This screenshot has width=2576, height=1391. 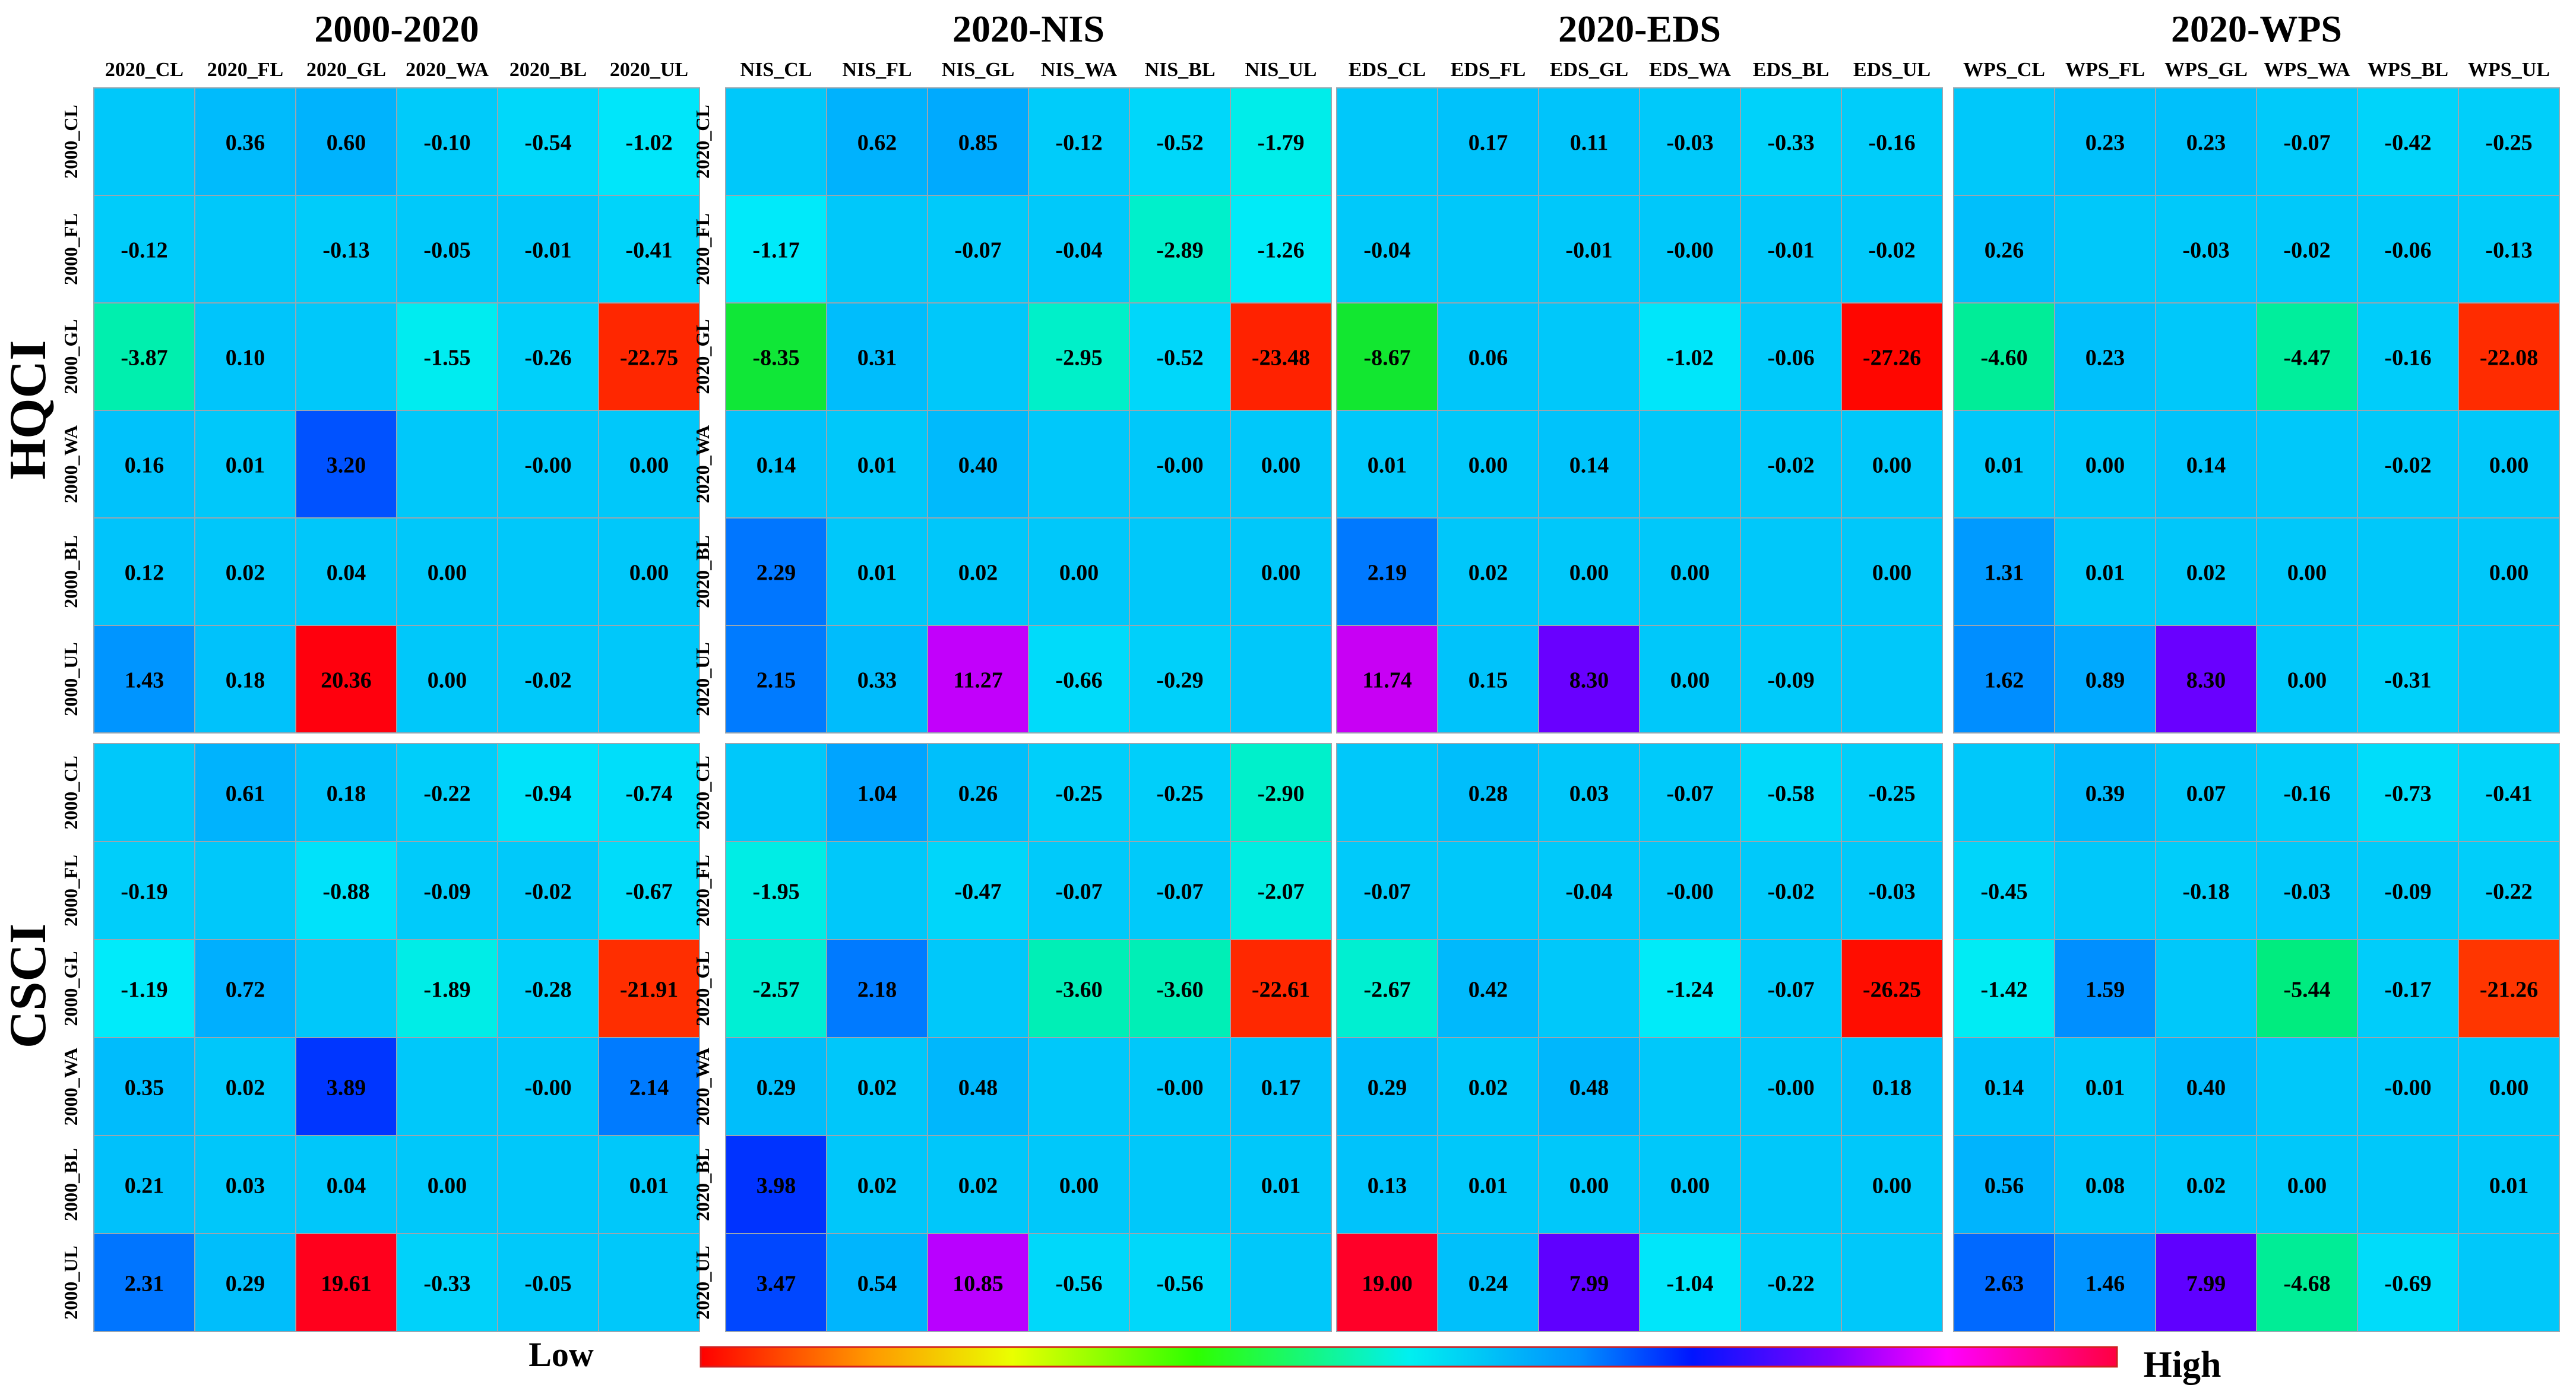 What do you see at coordinates (1280, 892) in the screenshot?
I see `cell-value-label: -2.07` at bounding box center [1280, 892].